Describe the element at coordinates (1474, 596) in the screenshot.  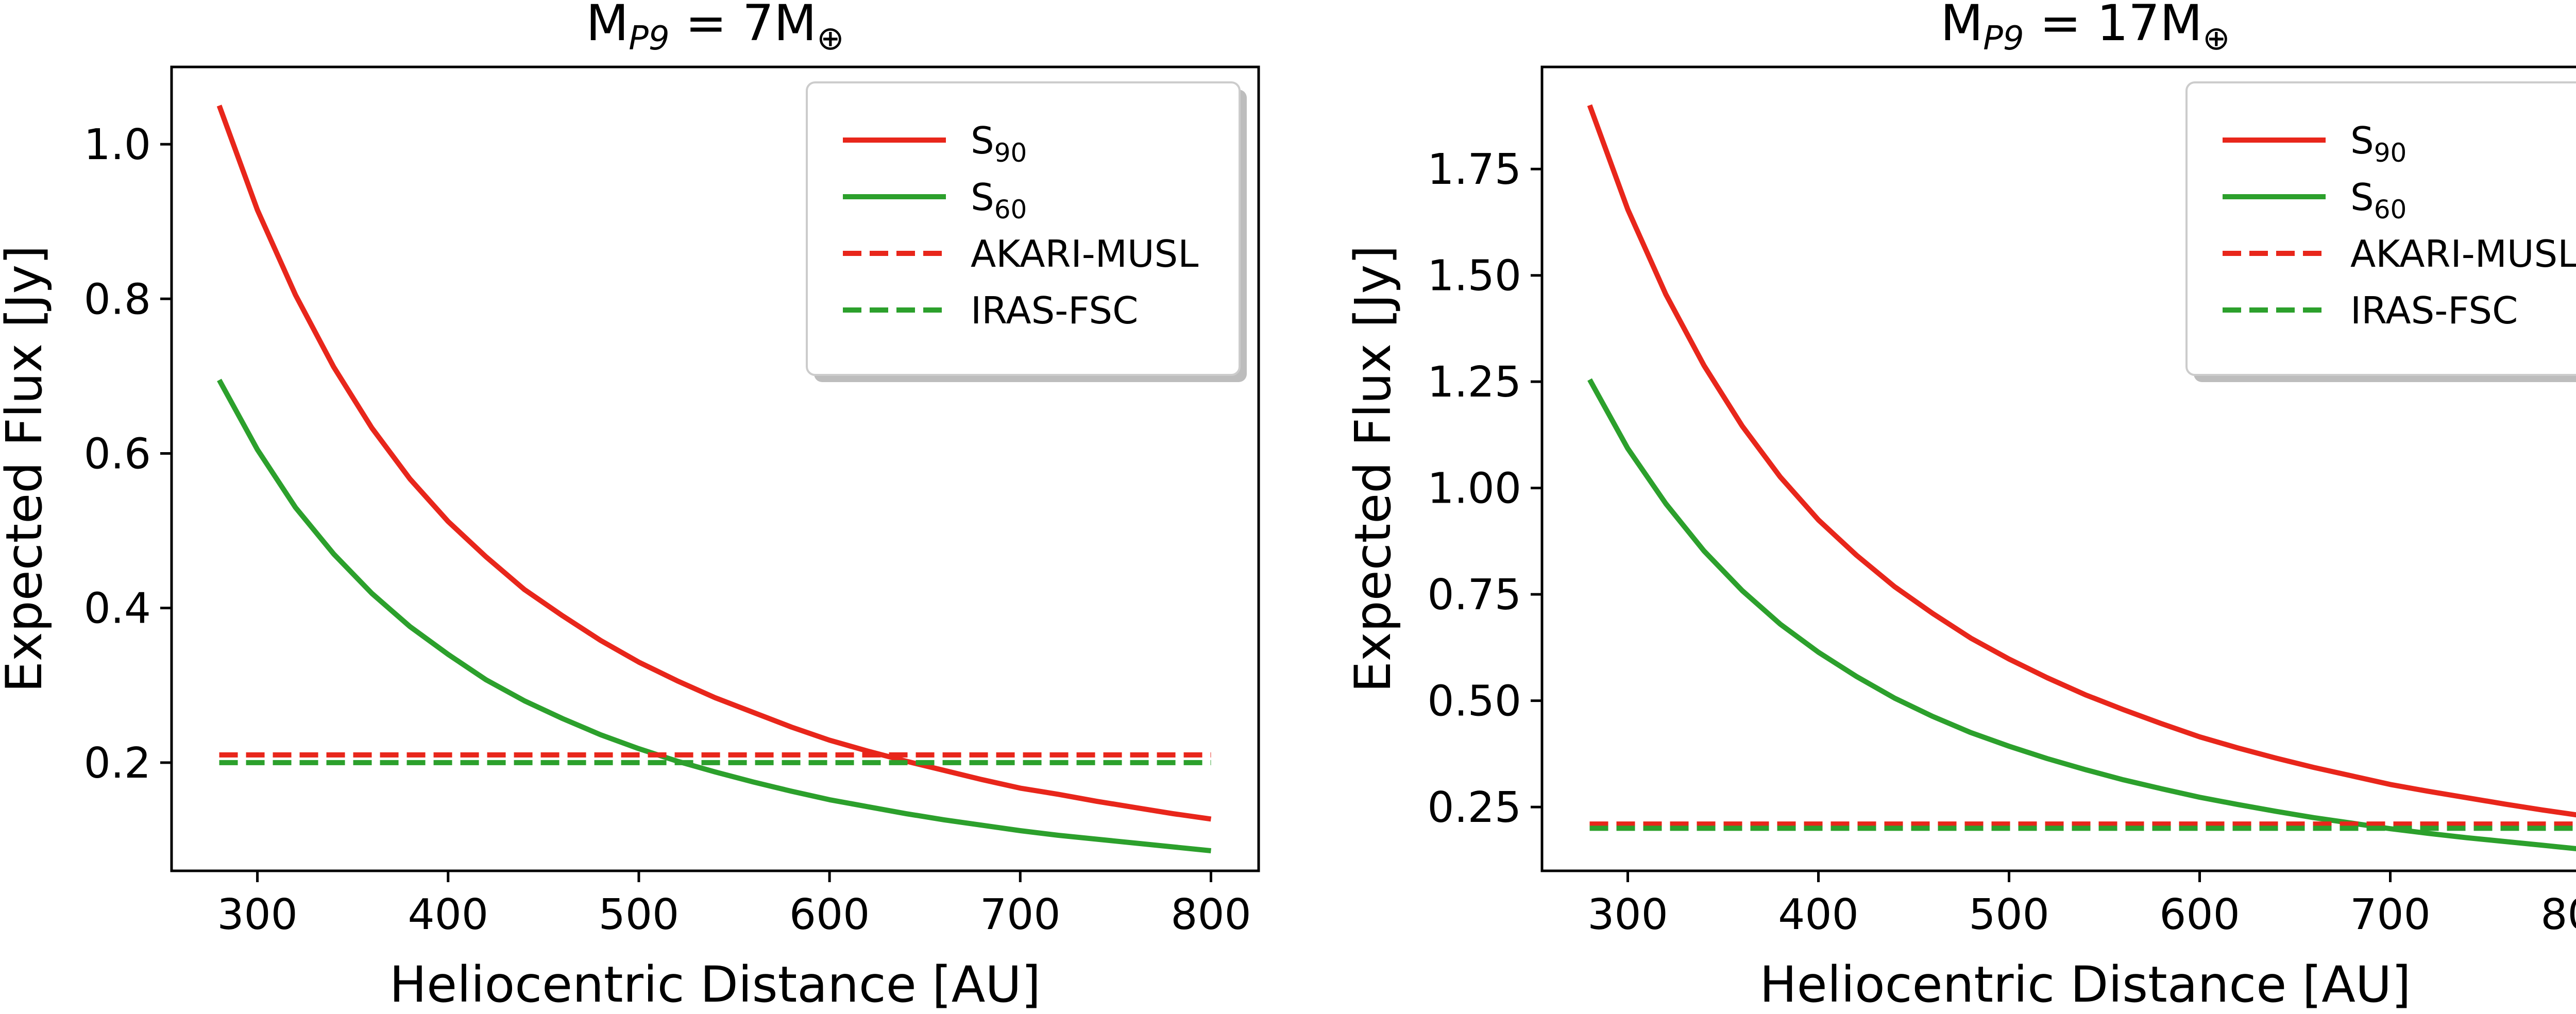
I see `y-tick-label: 0.75` at that location.